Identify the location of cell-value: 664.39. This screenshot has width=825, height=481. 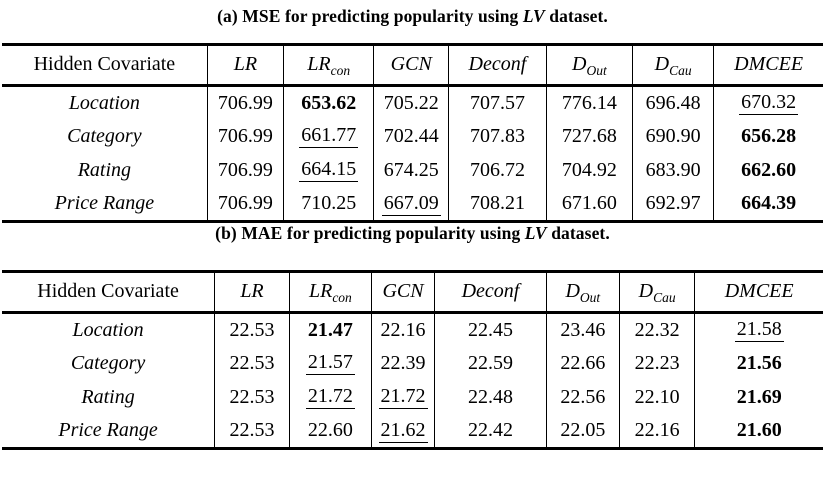
(769, 203).